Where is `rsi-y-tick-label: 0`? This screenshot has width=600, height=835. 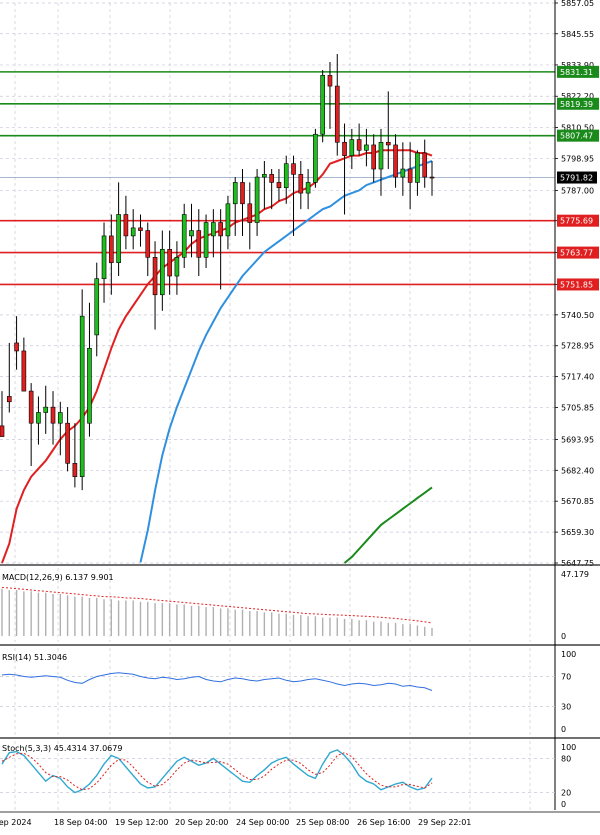
rsi-y-tick-label: 0 is located at coordinates (563, 729).